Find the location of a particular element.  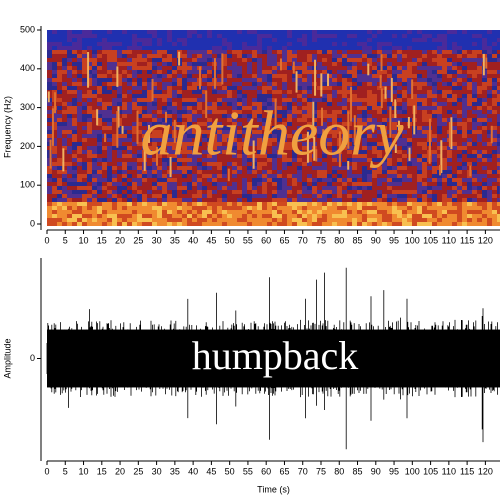

y-tick-label: 300 is located at coordinates (27, 107).